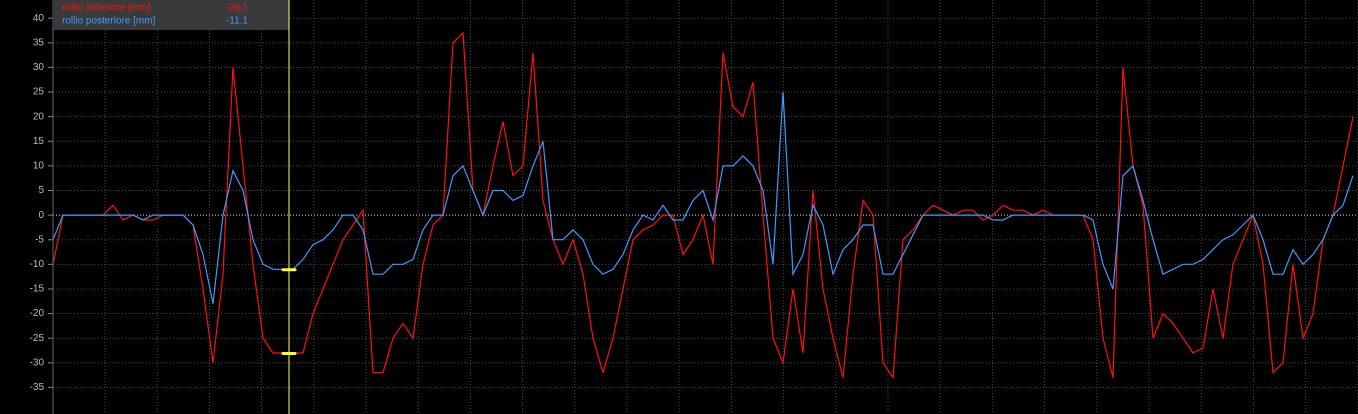  What do you see at coordinates (39, 141) in the screenshot?
I see `y-tick-label: 15` at bounding box center [39, 141].